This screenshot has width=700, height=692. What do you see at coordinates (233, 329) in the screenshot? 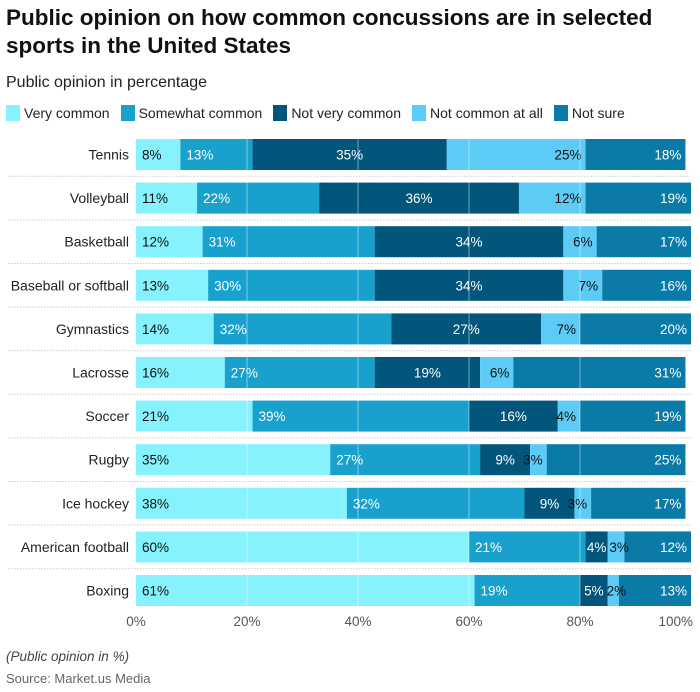
I see `data-label: 32%` at bounding box center [233, 329].